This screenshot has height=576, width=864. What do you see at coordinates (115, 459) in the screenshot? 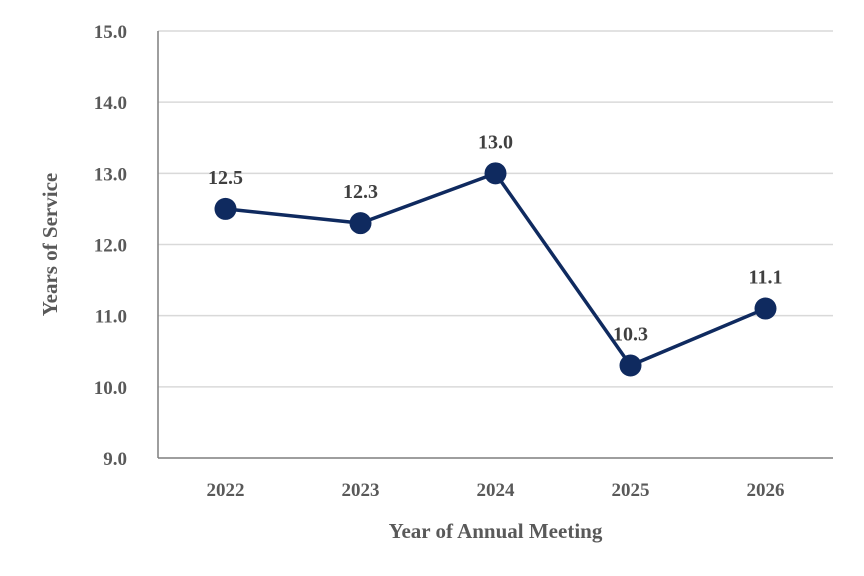
I see `y-tick-label: 9.0` at bounding box center [115, 459].